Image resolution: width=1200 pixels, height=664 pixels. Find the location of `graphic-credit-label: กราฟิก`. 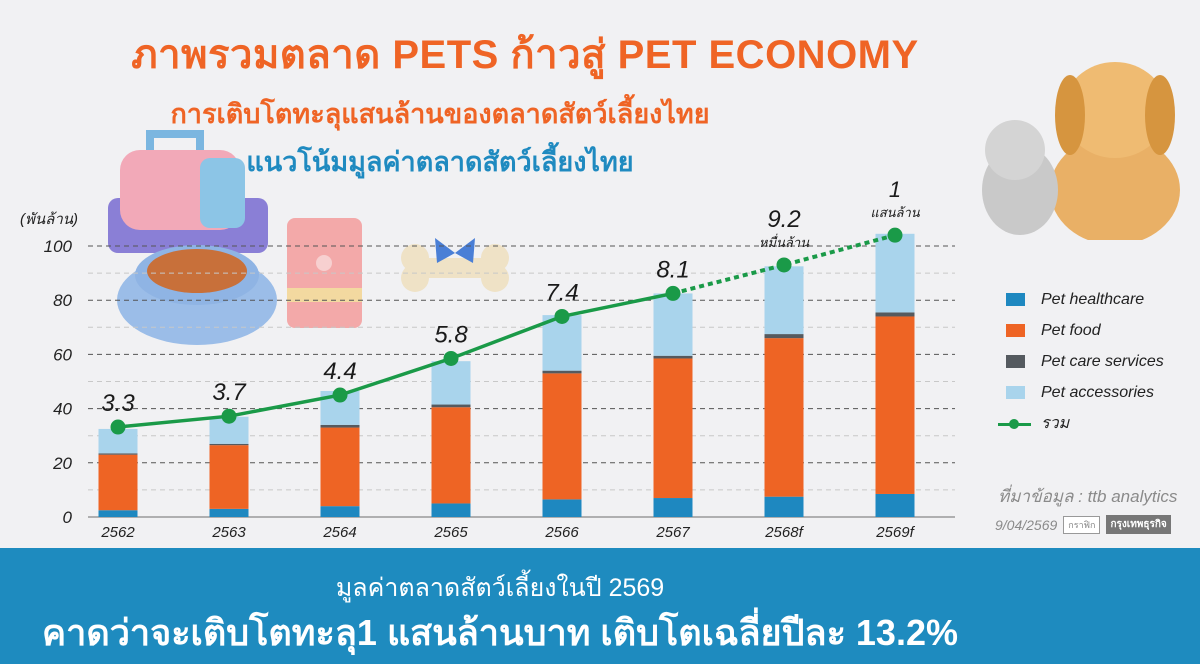

graphic-credit-label: กราฟิก is located at coordinates (1082, 524).